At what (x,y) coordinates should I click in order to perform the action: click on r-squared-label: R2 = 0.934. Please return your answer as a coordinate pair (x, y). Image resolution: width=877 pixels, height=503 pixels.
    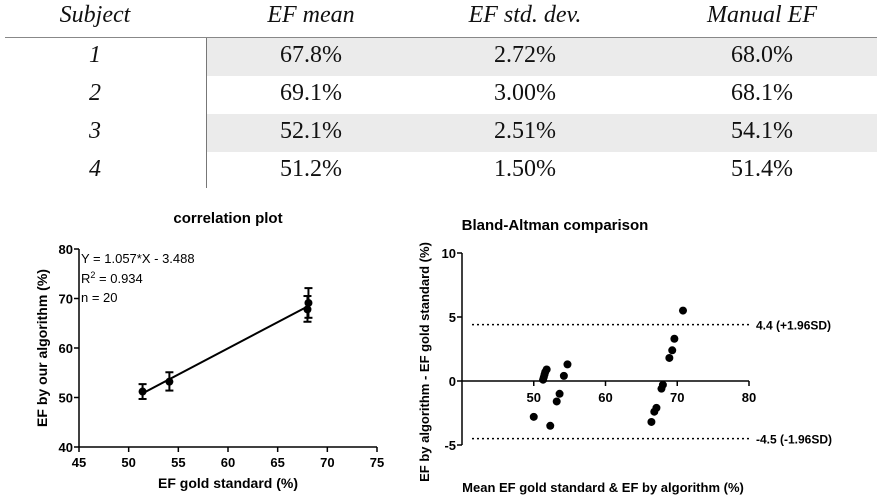
    Looking at the image, I should click on (112, 278).